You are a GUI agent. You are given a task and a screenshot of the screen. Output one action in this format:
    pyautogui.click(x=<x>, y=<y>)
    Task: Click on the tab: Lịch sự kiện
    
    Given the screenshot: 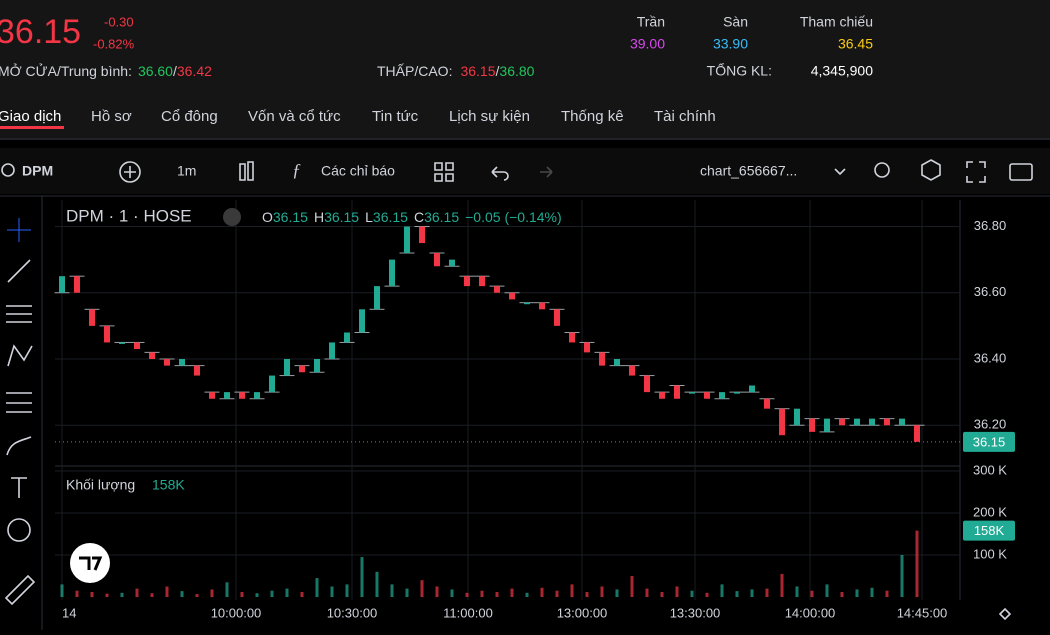 What is the action you would take?
    pyautogui.click(x=489, y=116)
    